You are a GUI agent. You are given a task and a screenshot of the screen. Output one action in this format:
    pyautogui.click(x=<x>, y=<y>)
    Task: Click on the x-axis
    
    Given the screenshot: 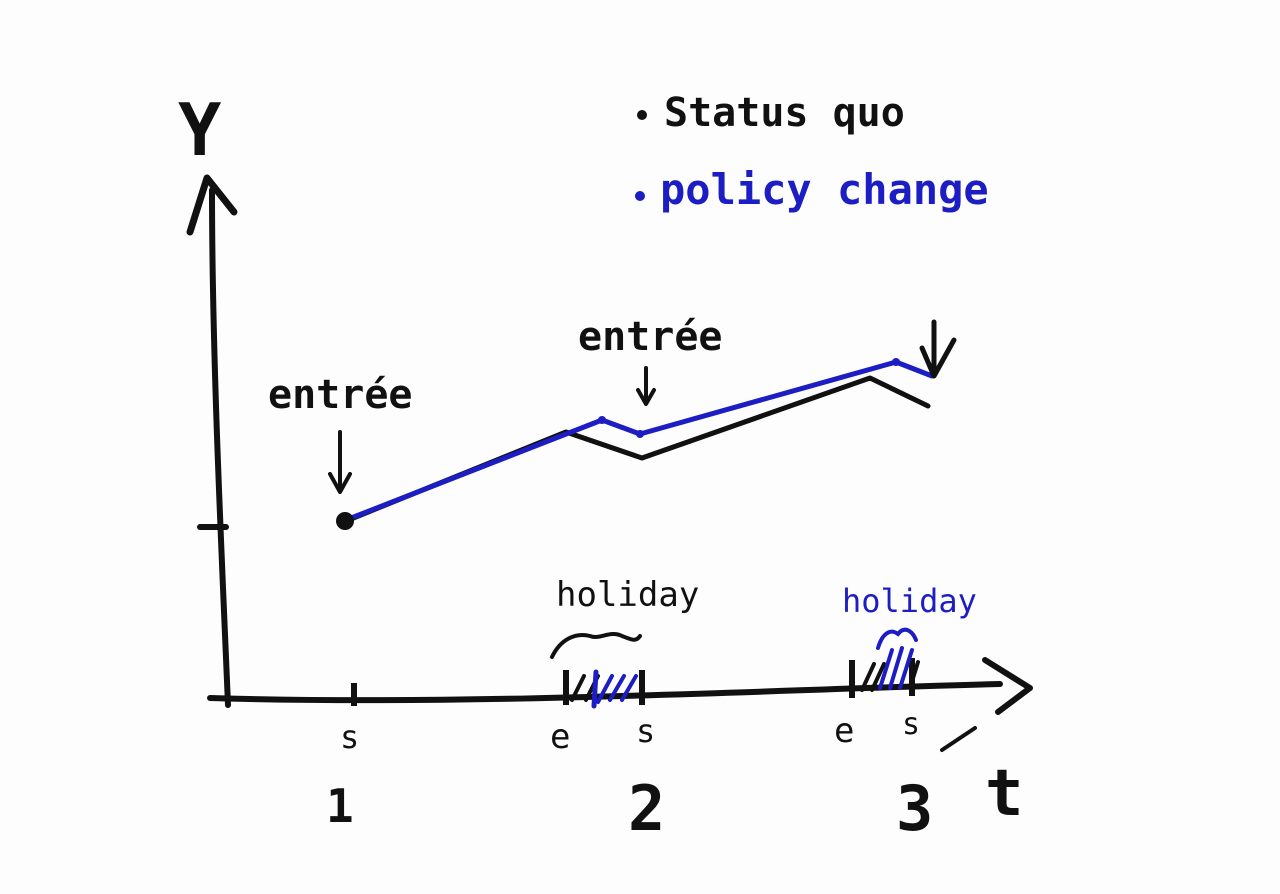 What is the action you would take?
    pyautogui.click(x=605, y=692)
    